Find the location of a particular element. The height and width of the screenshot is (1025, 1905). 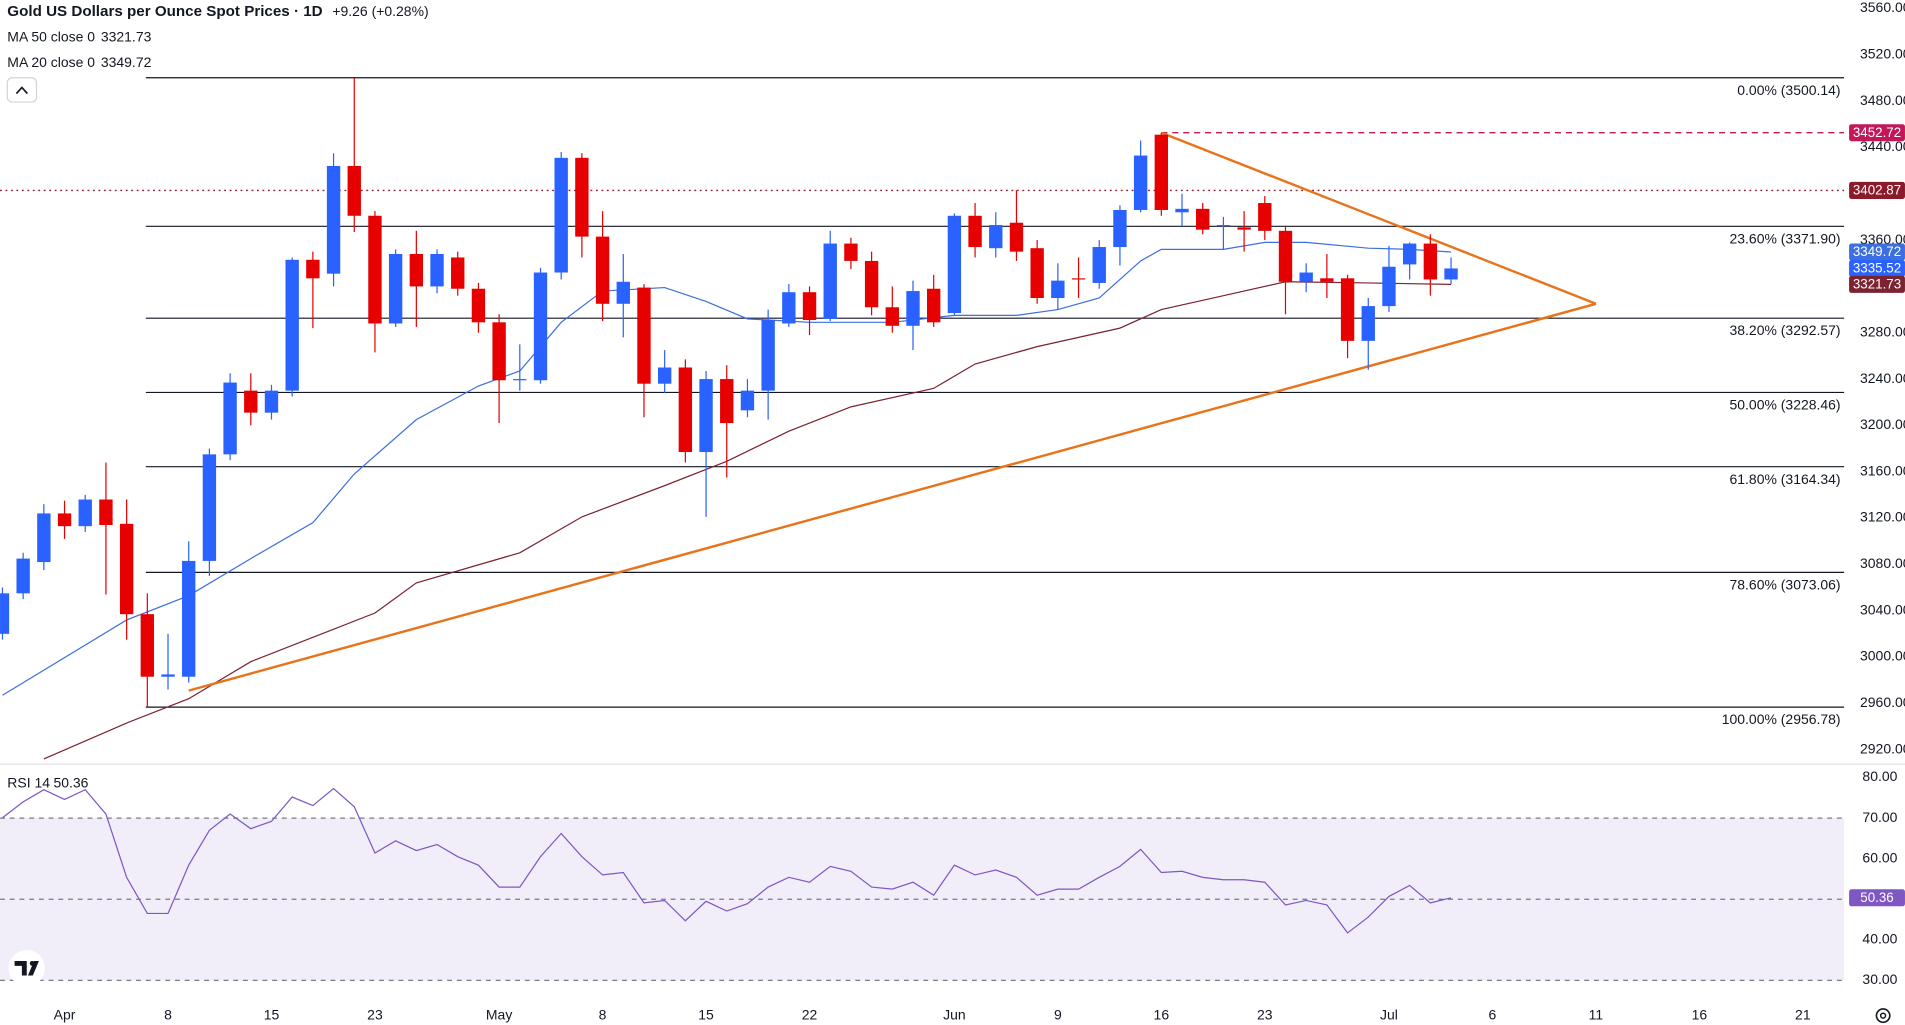

price-tag-label: 3452.72 is located at coordinates (1877, 132).